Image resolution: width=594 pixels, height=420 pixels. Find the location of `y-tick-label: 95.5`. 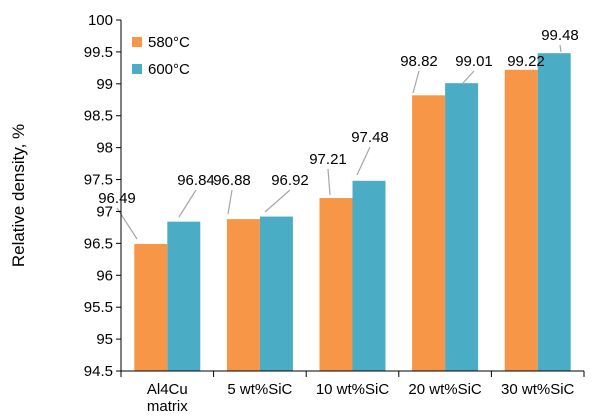

y-tick-label: 95.5 is located at coordinates (98, 307).